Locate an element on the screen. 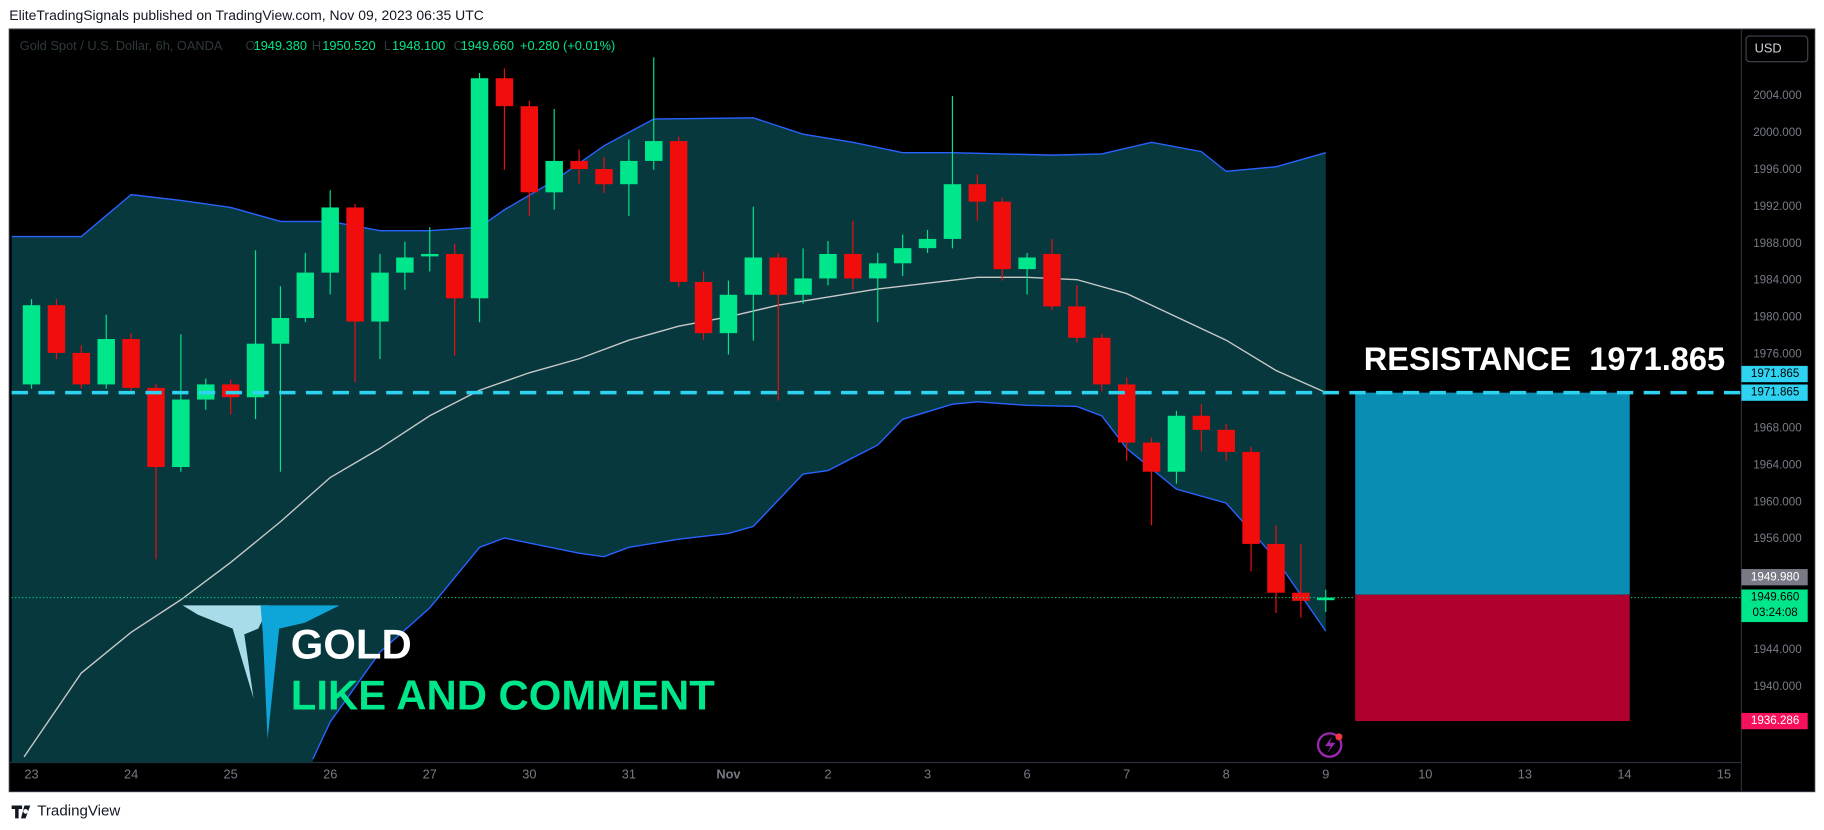  target-zone is located at coordinates (1492, 493).